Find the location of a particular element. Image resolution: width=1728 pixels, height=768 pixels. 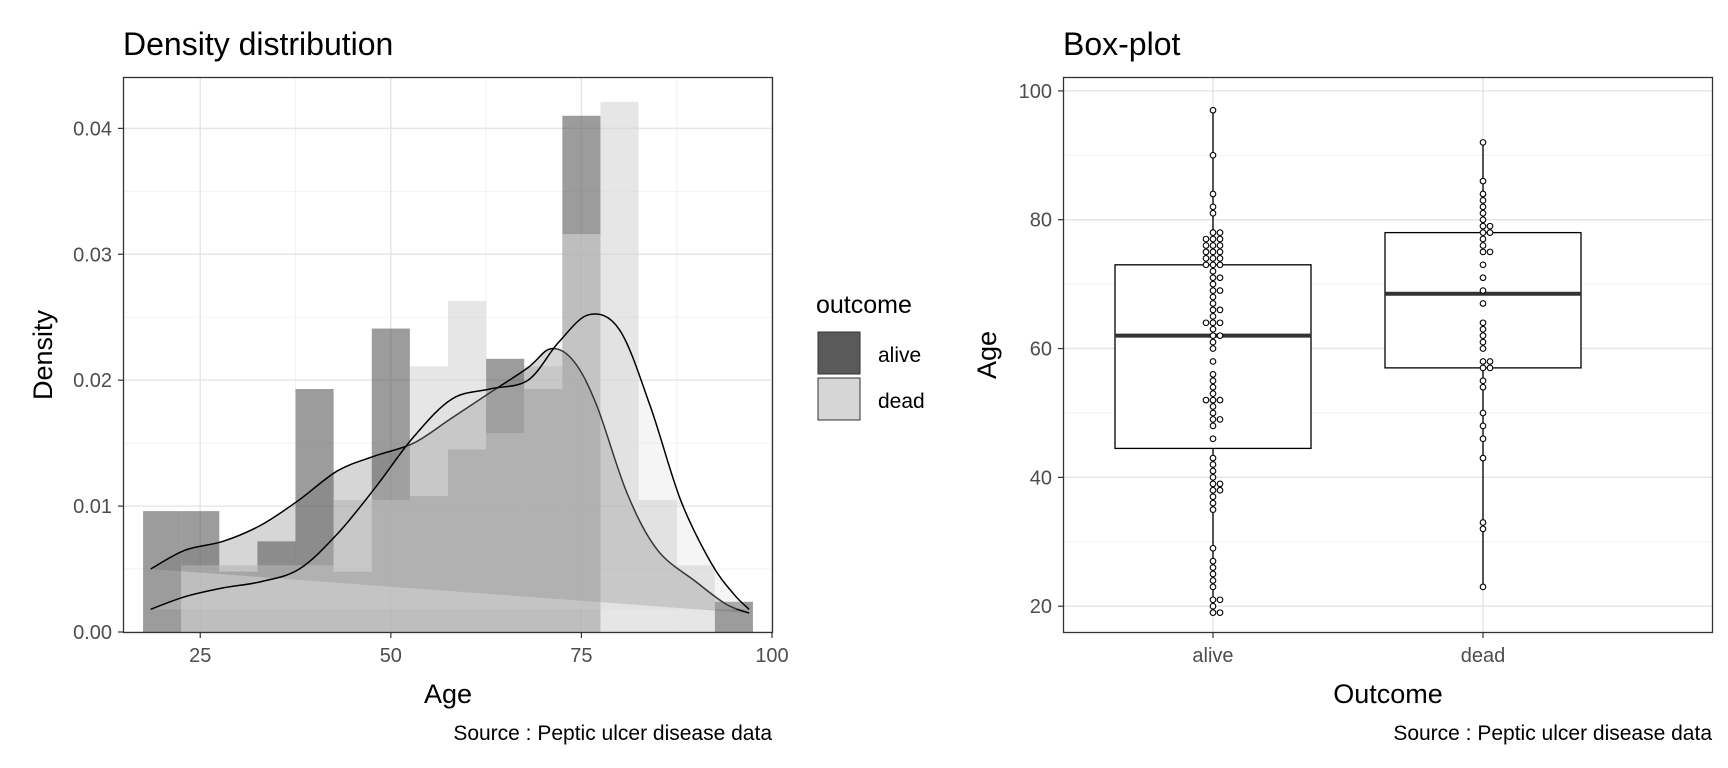

legend-title: outcome is located at coordinates (864, 305).